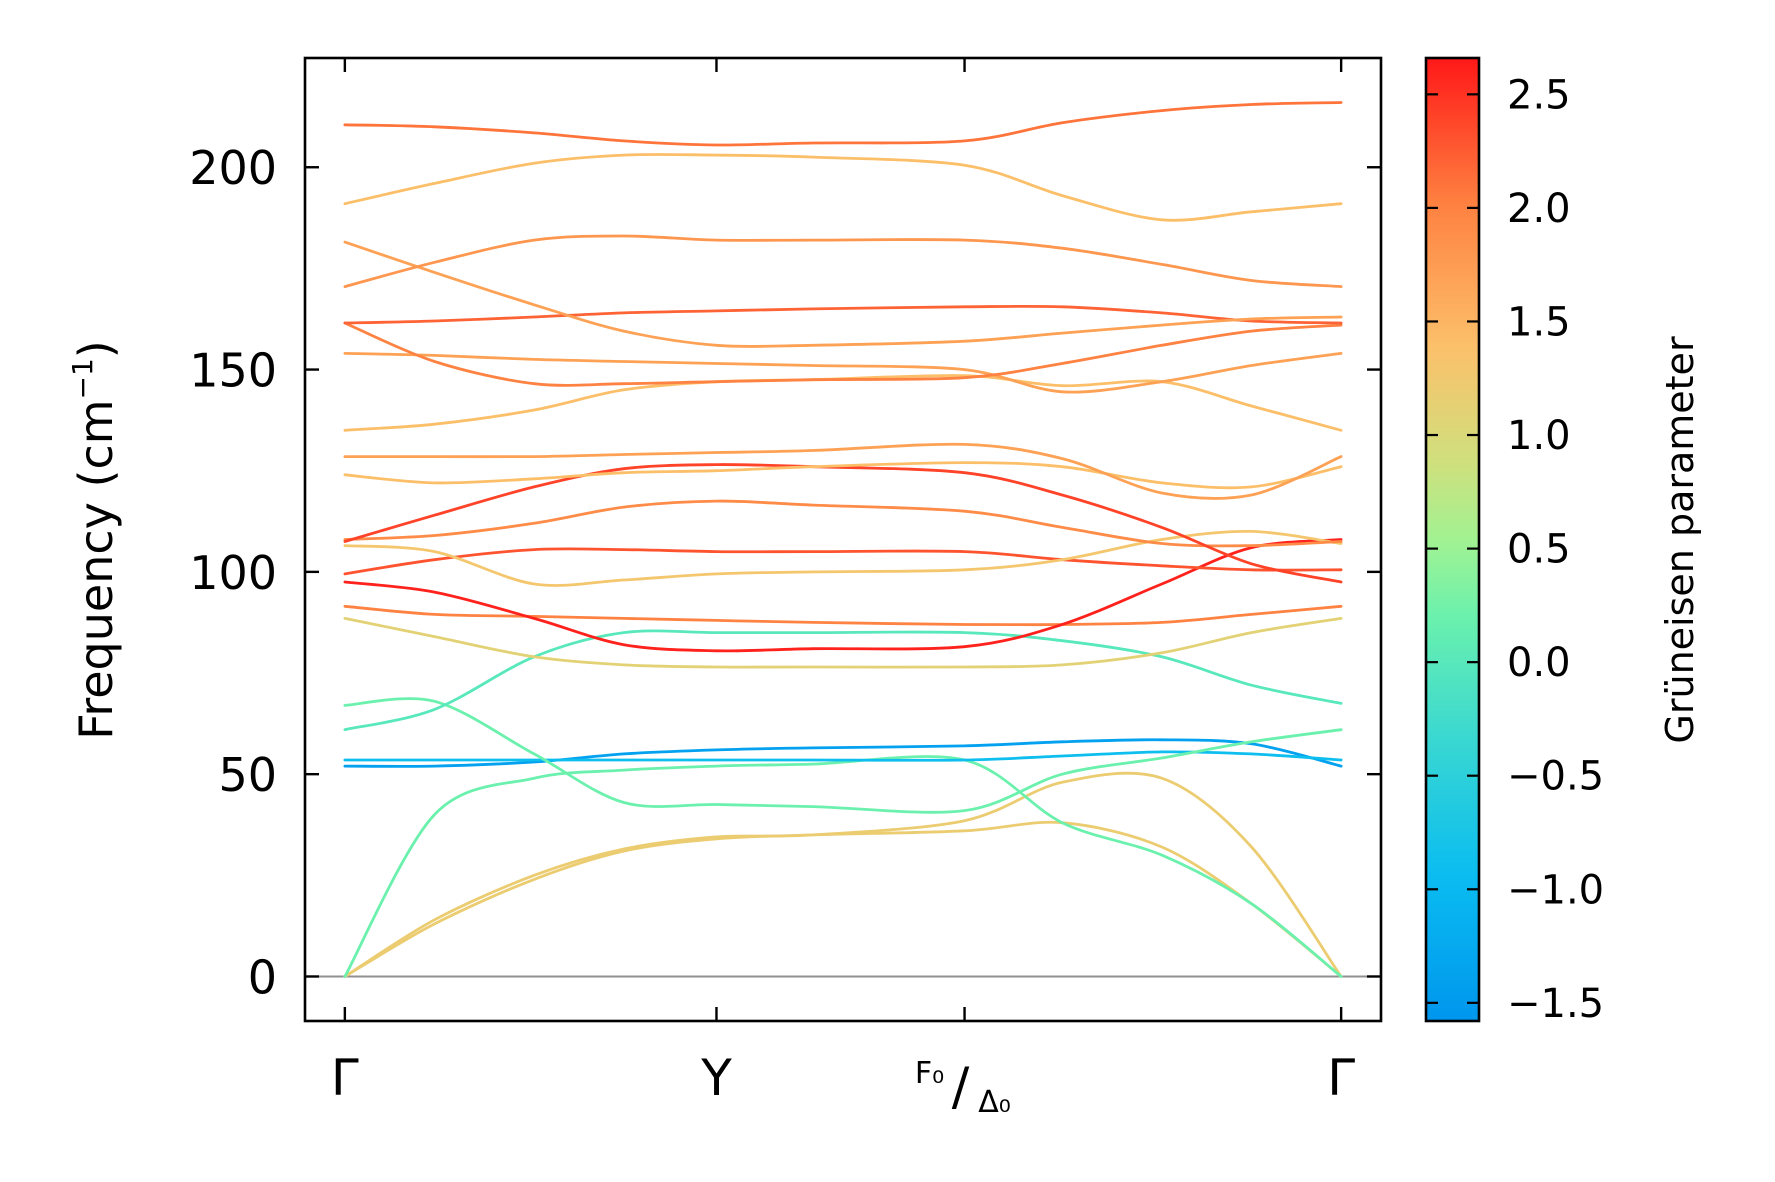  I want to click on colorbar-frame, so click(1452, 539).